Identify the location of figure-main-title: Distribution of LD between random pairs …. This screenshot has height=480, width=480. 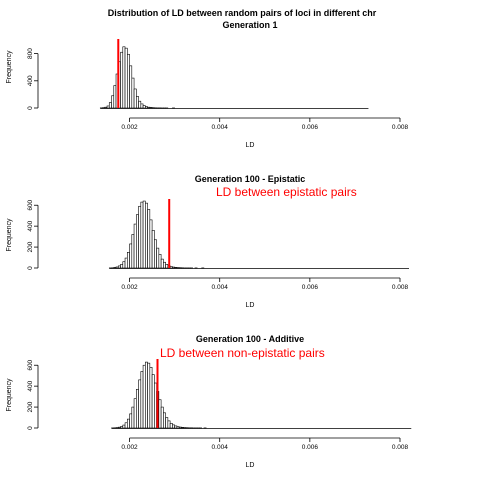
(242, 13).